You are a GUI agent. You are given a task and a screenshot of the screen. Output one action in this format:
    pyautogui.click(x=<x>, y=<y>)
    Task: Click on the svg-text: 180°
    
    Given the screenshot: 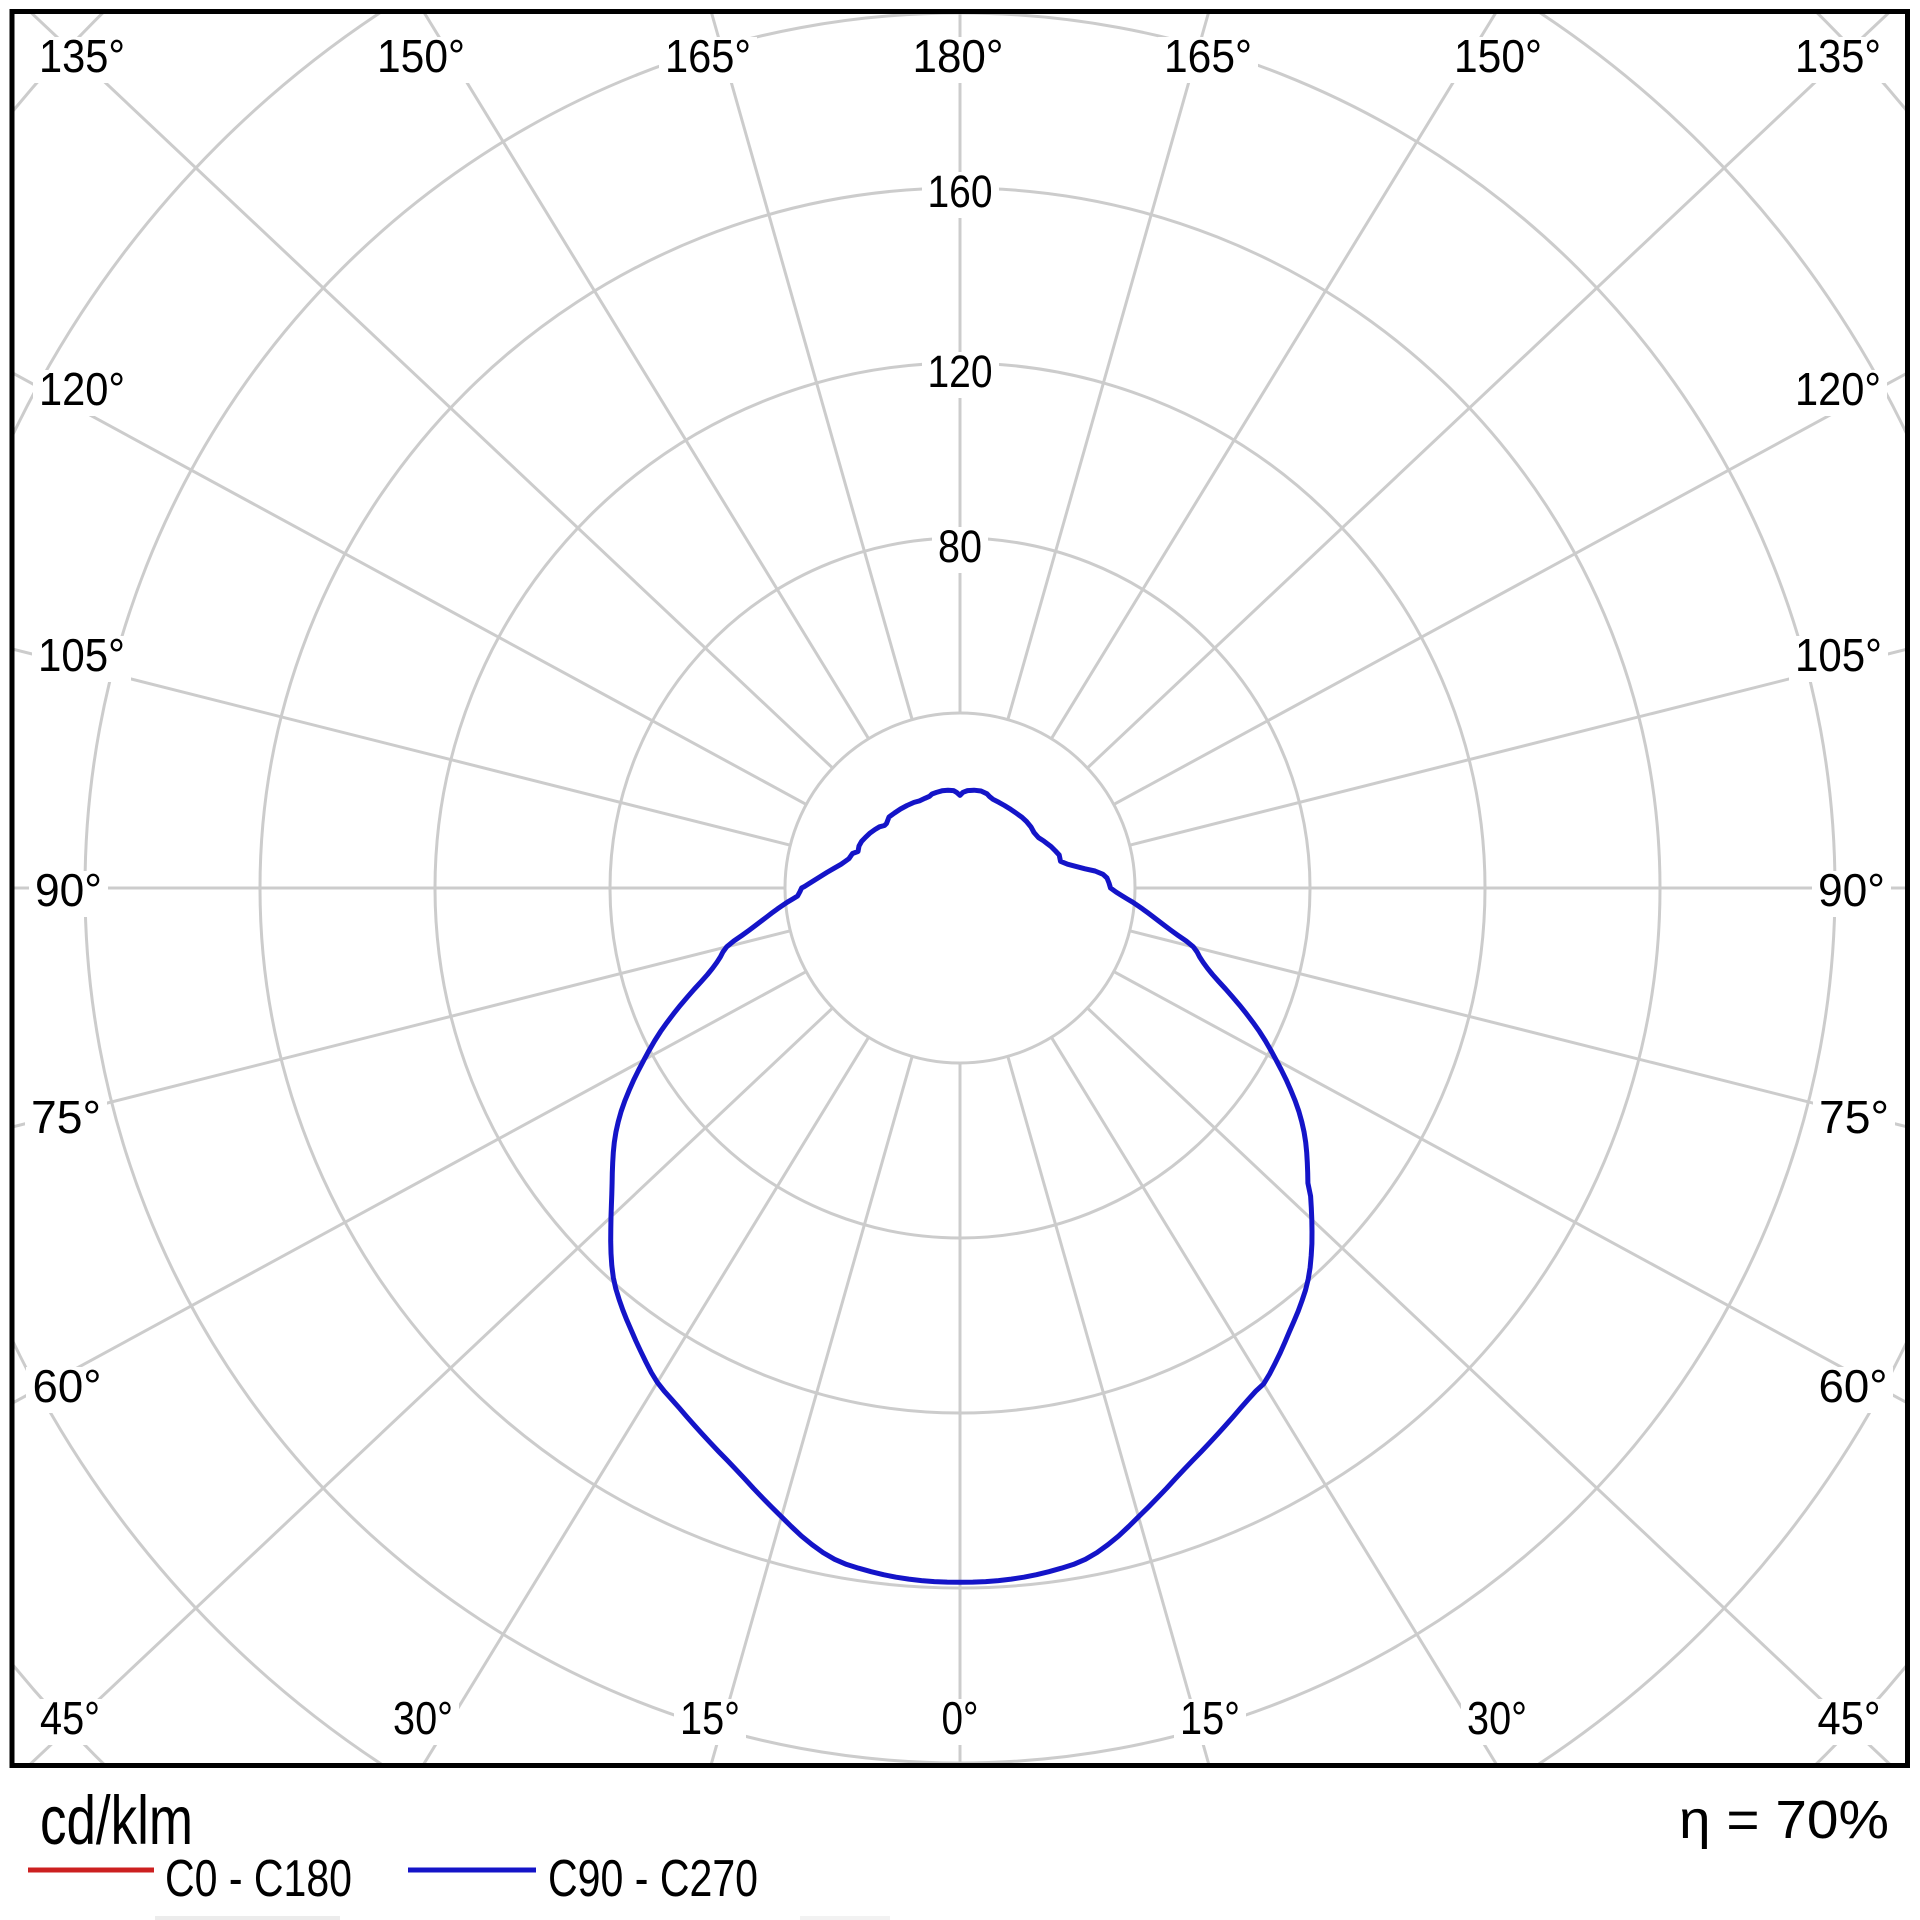 What is the action you would take?
    pyautogui.click(x=958, y=56)
    